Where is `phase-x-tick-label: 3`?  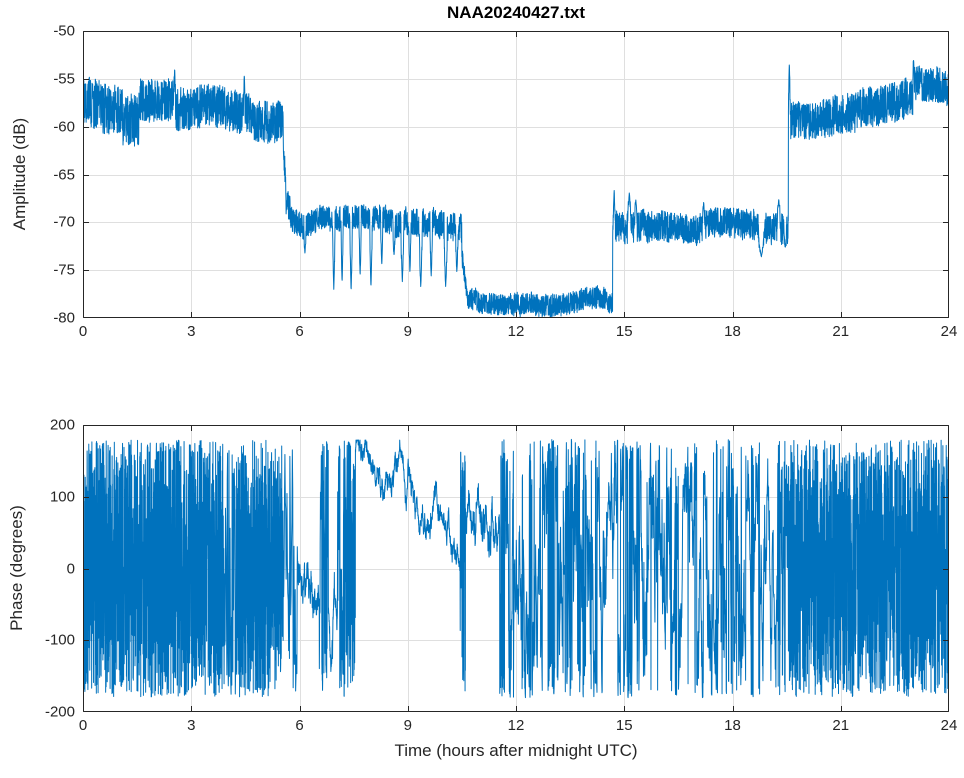 phase-x-tick-label: 3 is located at coordinates (191, 725).